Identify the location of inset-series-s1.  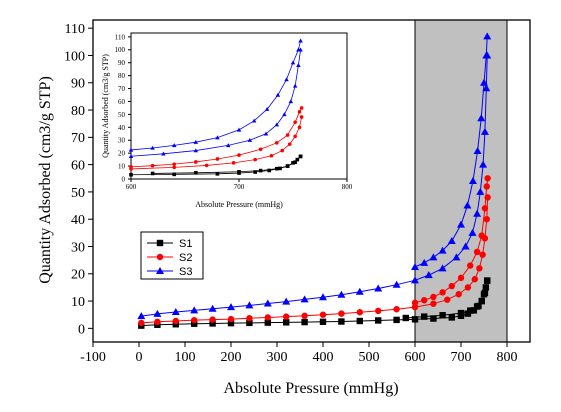
(216, 165).